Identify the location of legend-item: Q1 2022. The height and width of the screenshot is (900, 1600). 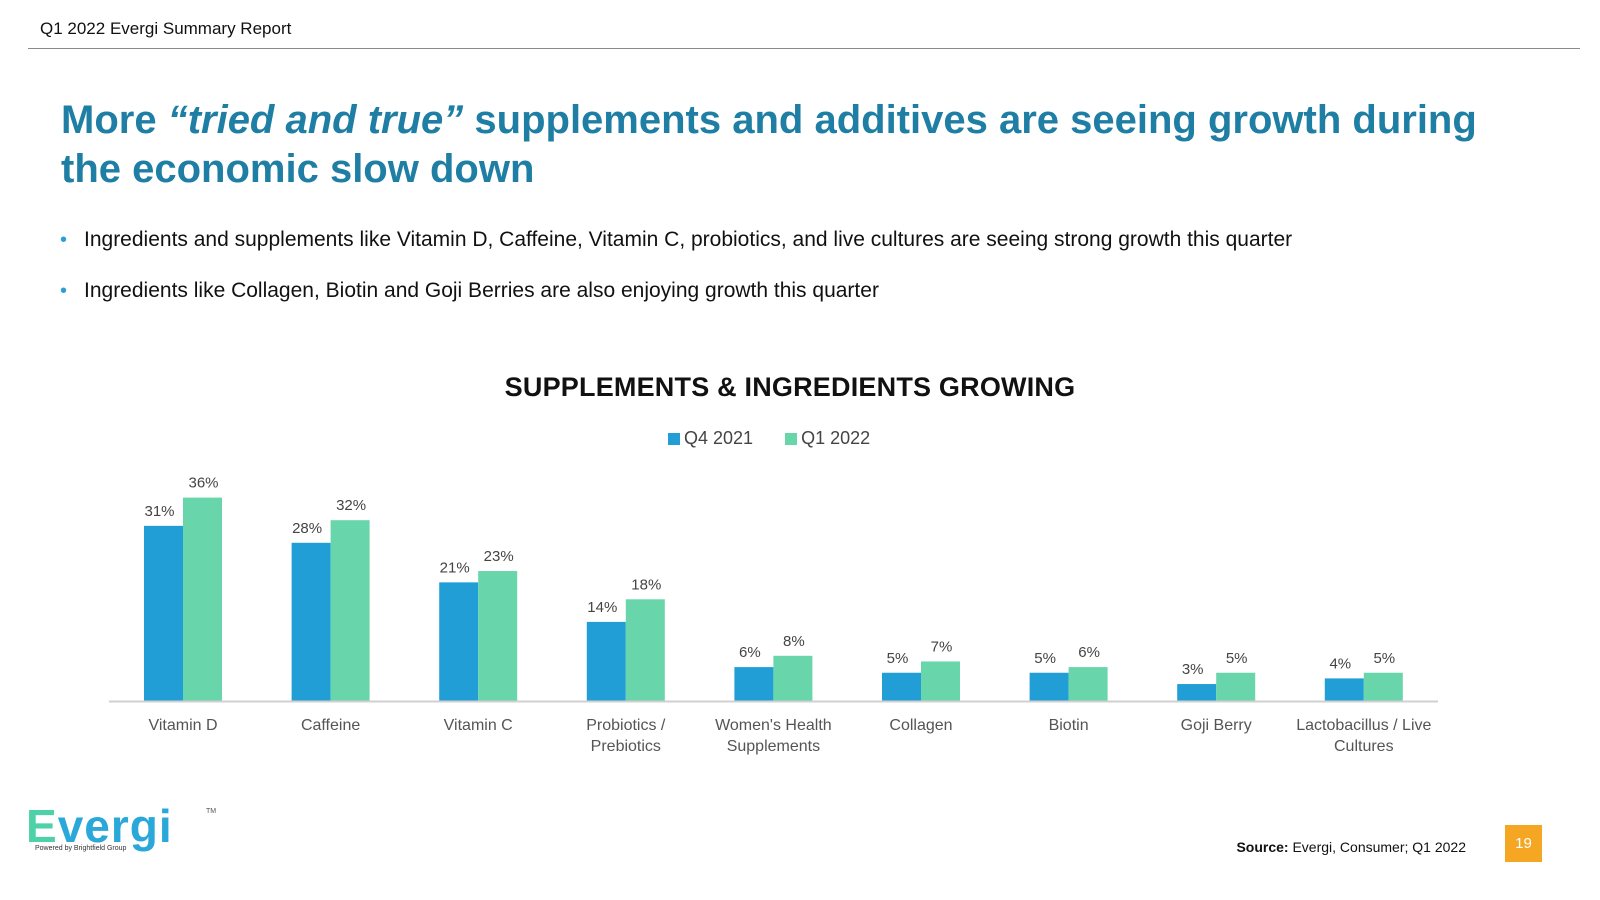
(827, 438).